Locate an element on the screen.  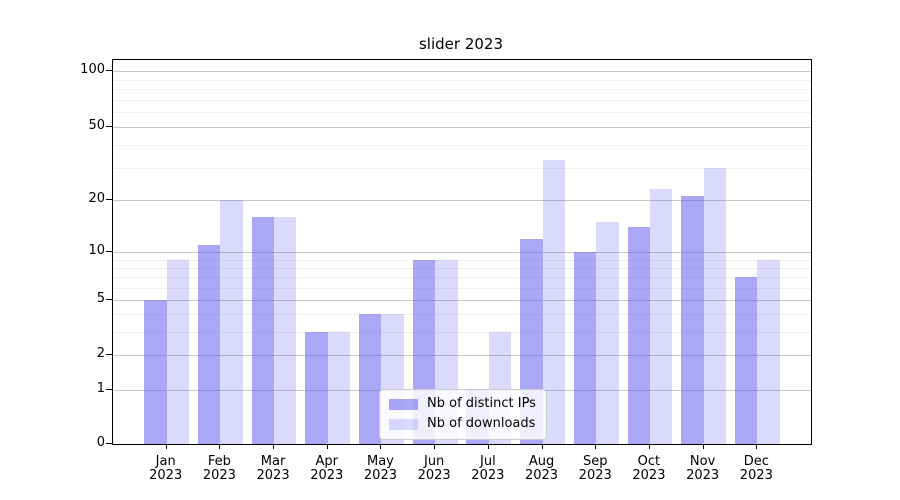
x-tick-label: Jul 2023 is located at coordinates (488, 468).